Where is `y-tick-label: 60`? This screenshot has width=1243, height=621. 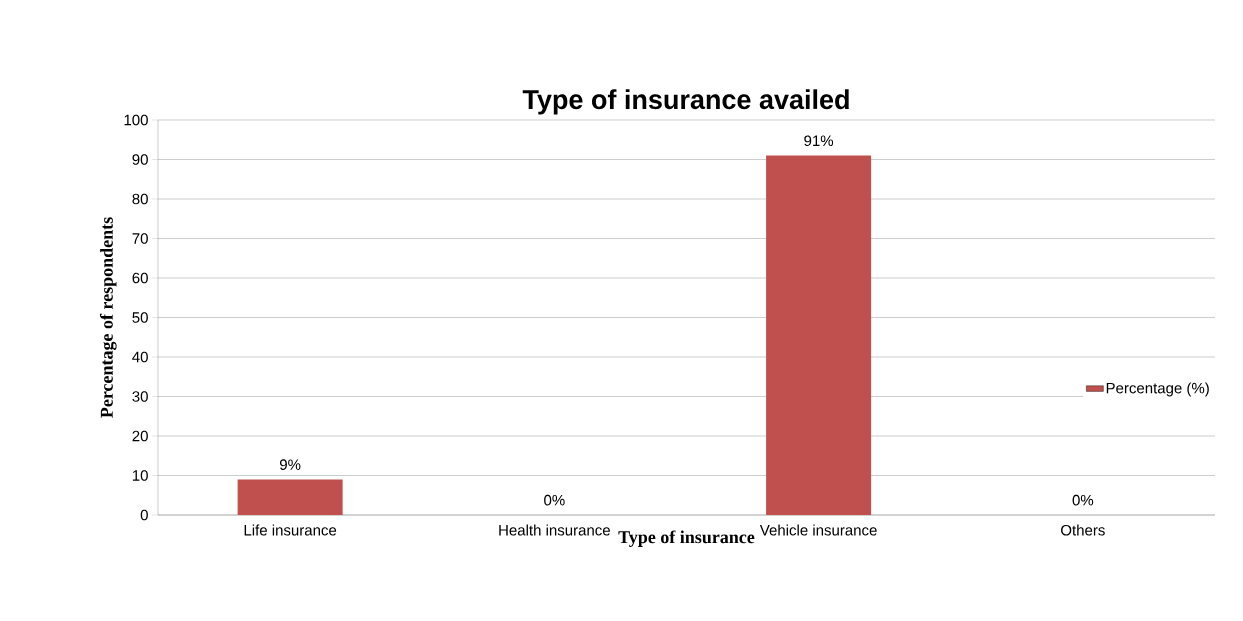 y-tick-label: 60 is located at coordinates (140, 278).